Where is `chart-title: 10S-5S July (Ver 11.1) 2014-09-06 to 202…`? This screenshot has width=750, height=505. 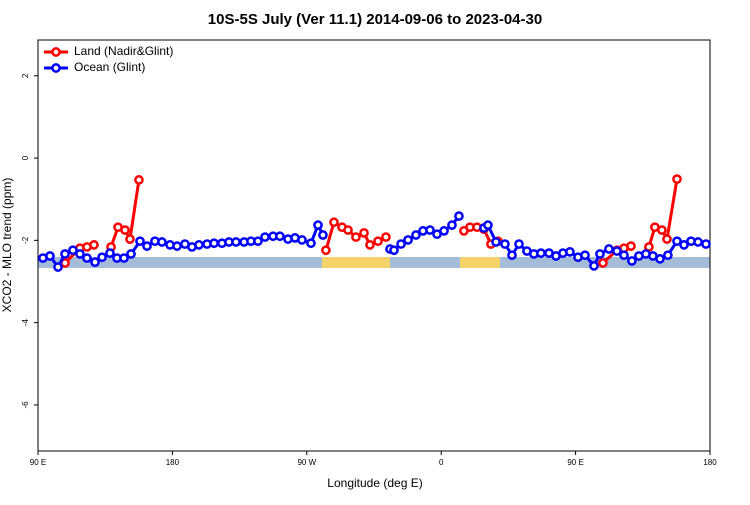 chart-title: 10S-5S July (Ver 11.1) 2014-09-06 to 202… is located at coordinates (375, 19).